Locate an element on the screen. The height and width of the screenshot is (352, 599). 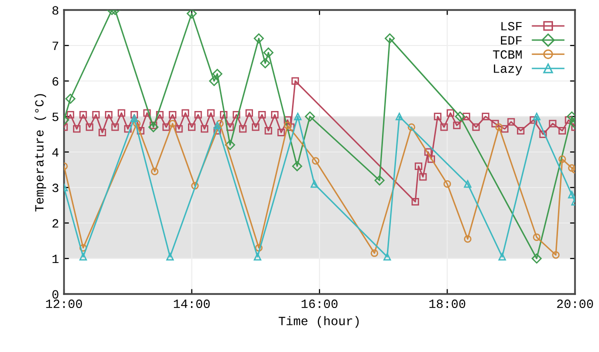
y-tick-label: 8 is located at coordinates (55, 10).